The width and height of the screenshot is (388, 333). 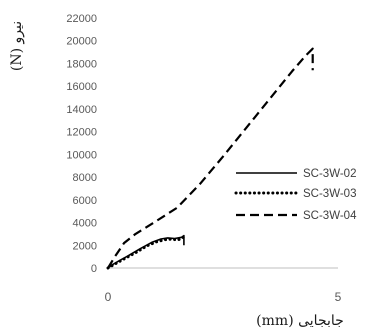 What do you see at coordinates (81, 110) in the screenshot?
I see `y-tick-label: 14000` at bounding box center [81, 110].